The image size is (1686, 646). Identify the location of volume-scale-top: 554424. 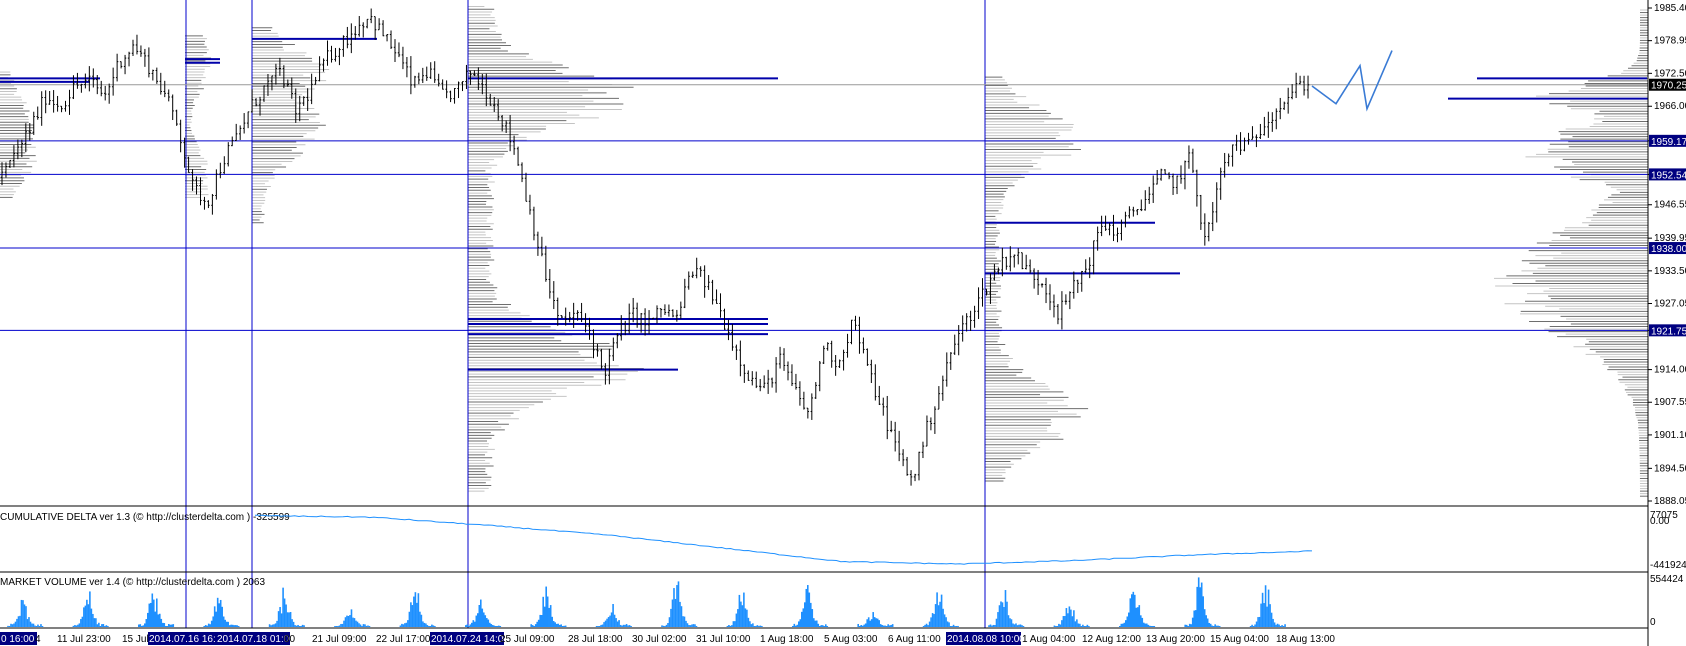
(1667, 579).